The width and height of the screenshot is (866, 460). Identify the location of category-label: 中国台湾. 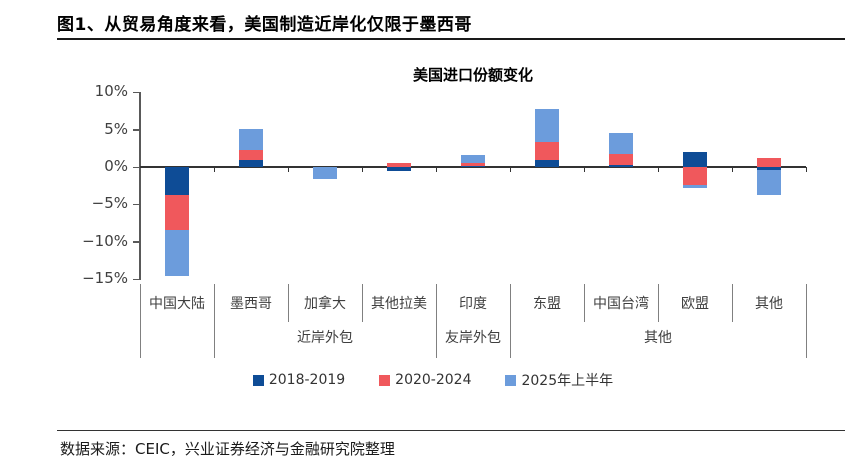
(621, 304).